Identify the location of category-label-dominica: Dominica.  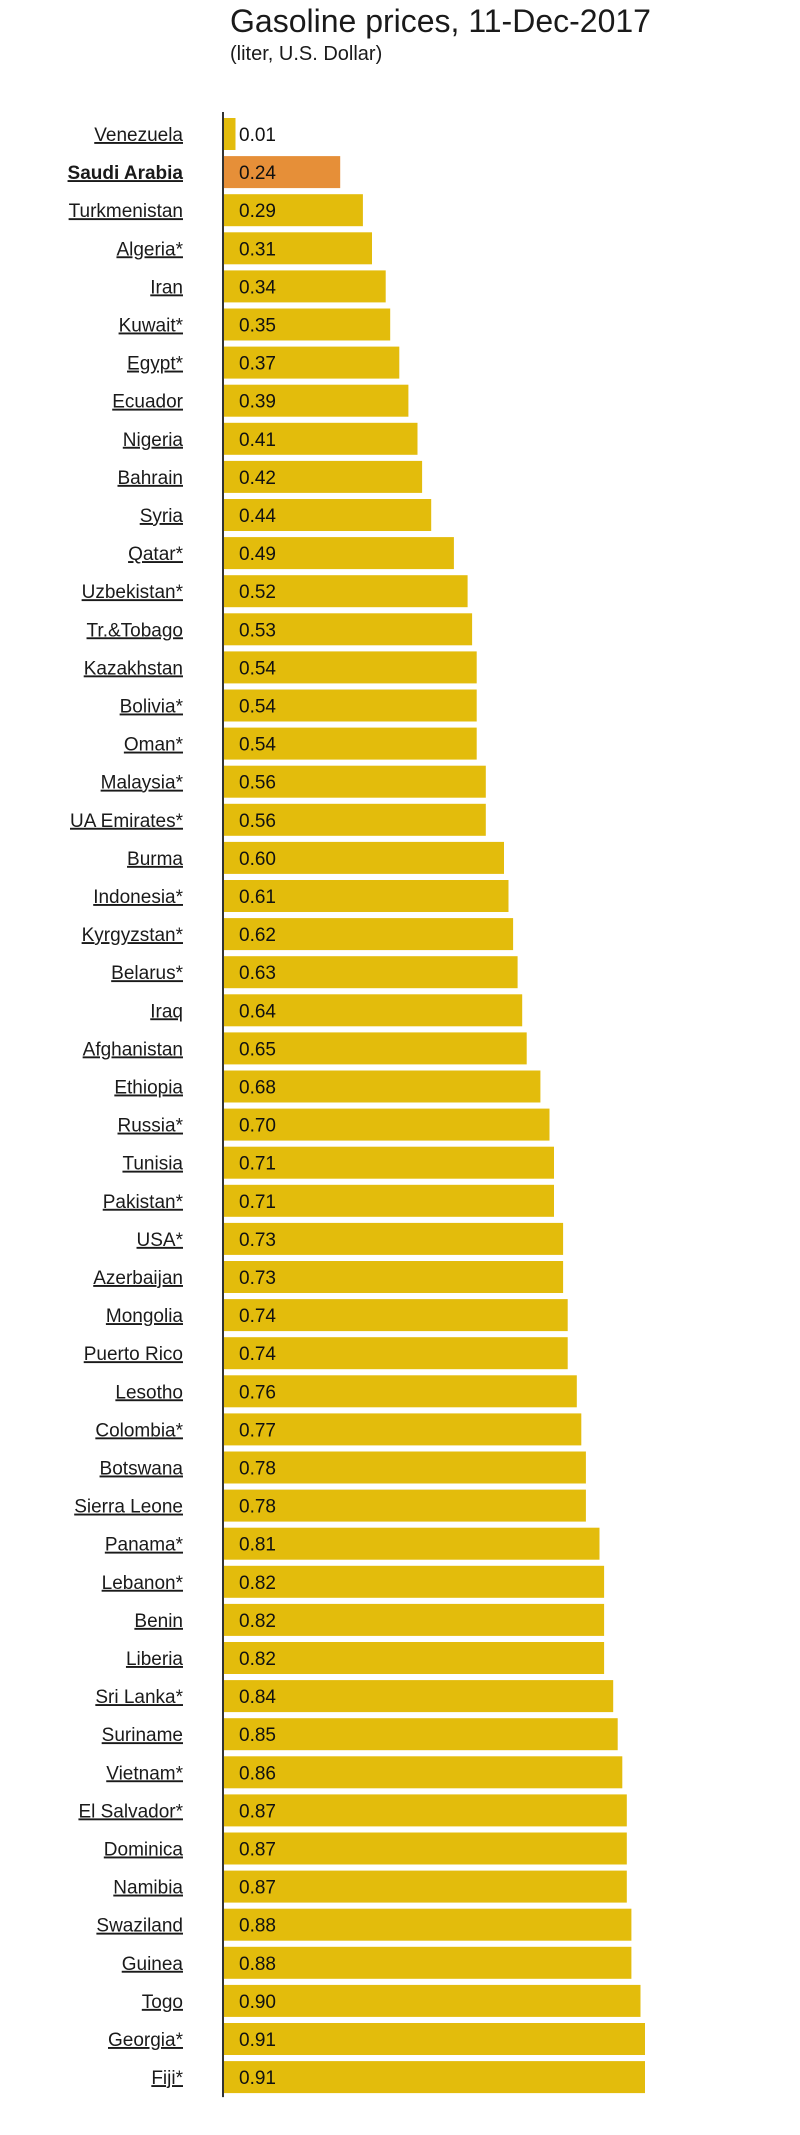
(144, 1850).